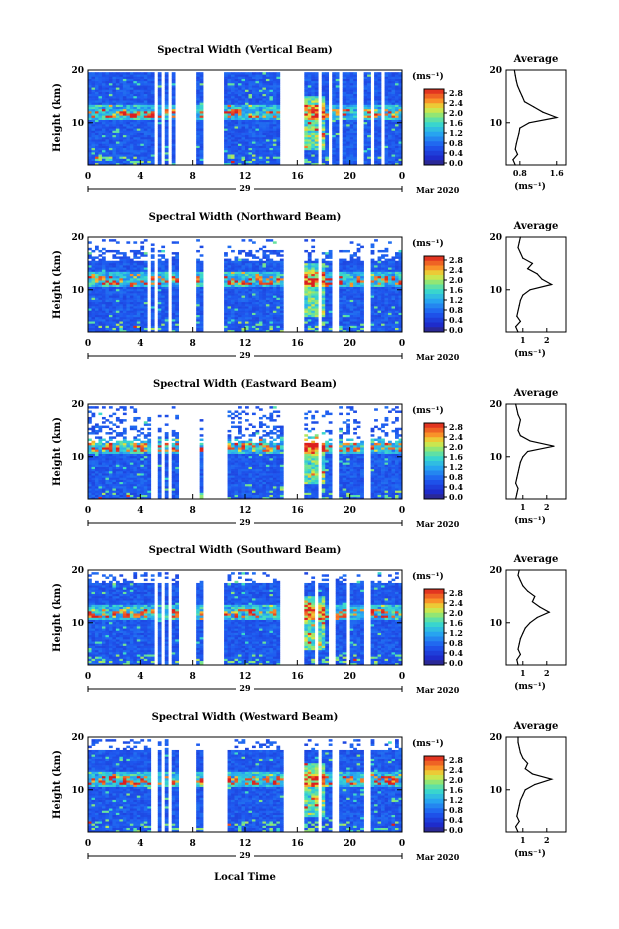 The width and height of the screenshot is (619, 929). I want to click on colorbar-tick-label: 2.0, so click(456, 113).